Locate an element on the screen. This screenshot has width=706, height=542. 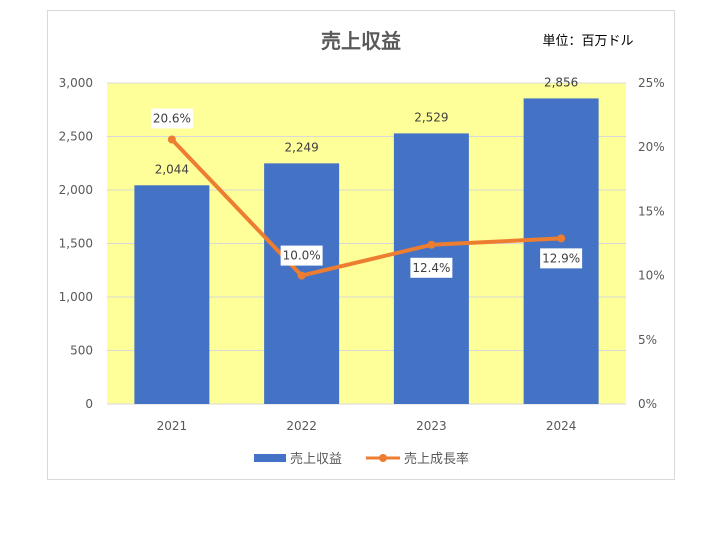
y-right-tick-label: 0% is located at coordinates (647, 404).